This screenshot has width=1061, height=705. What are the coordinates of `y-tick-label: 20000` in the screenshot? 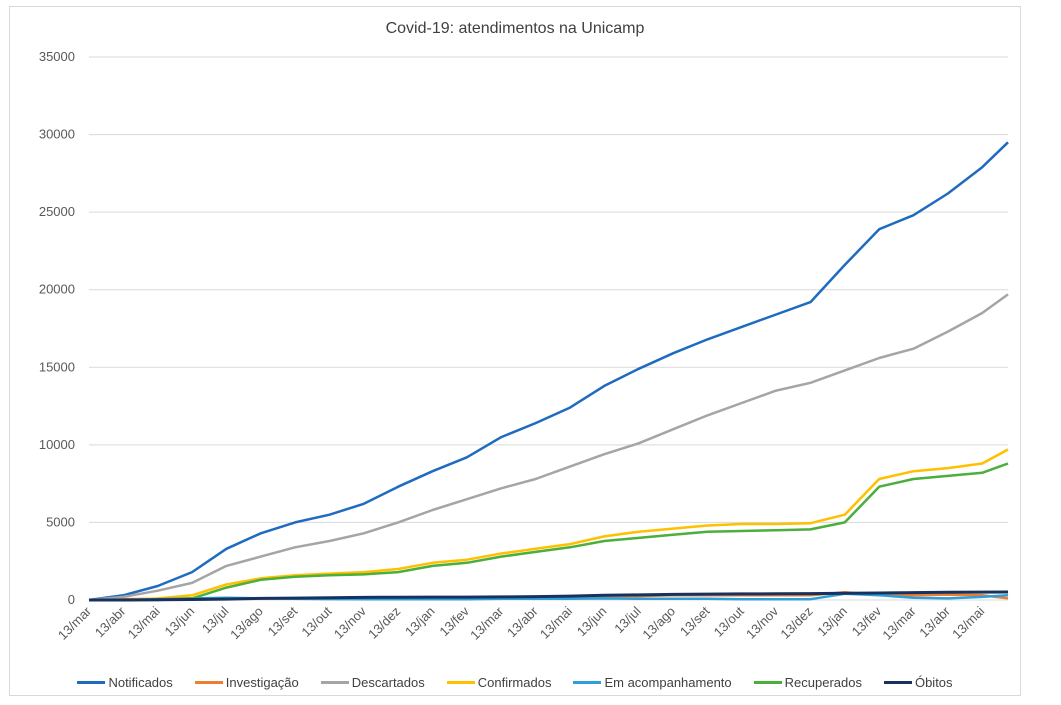 It's located at (57, 289).